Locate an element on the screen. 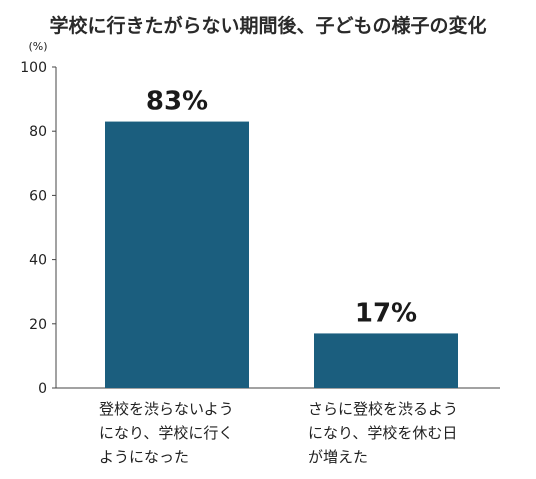 The image size is (536, 479). category-label-line: が増えた is located at coordinates (338, 457).